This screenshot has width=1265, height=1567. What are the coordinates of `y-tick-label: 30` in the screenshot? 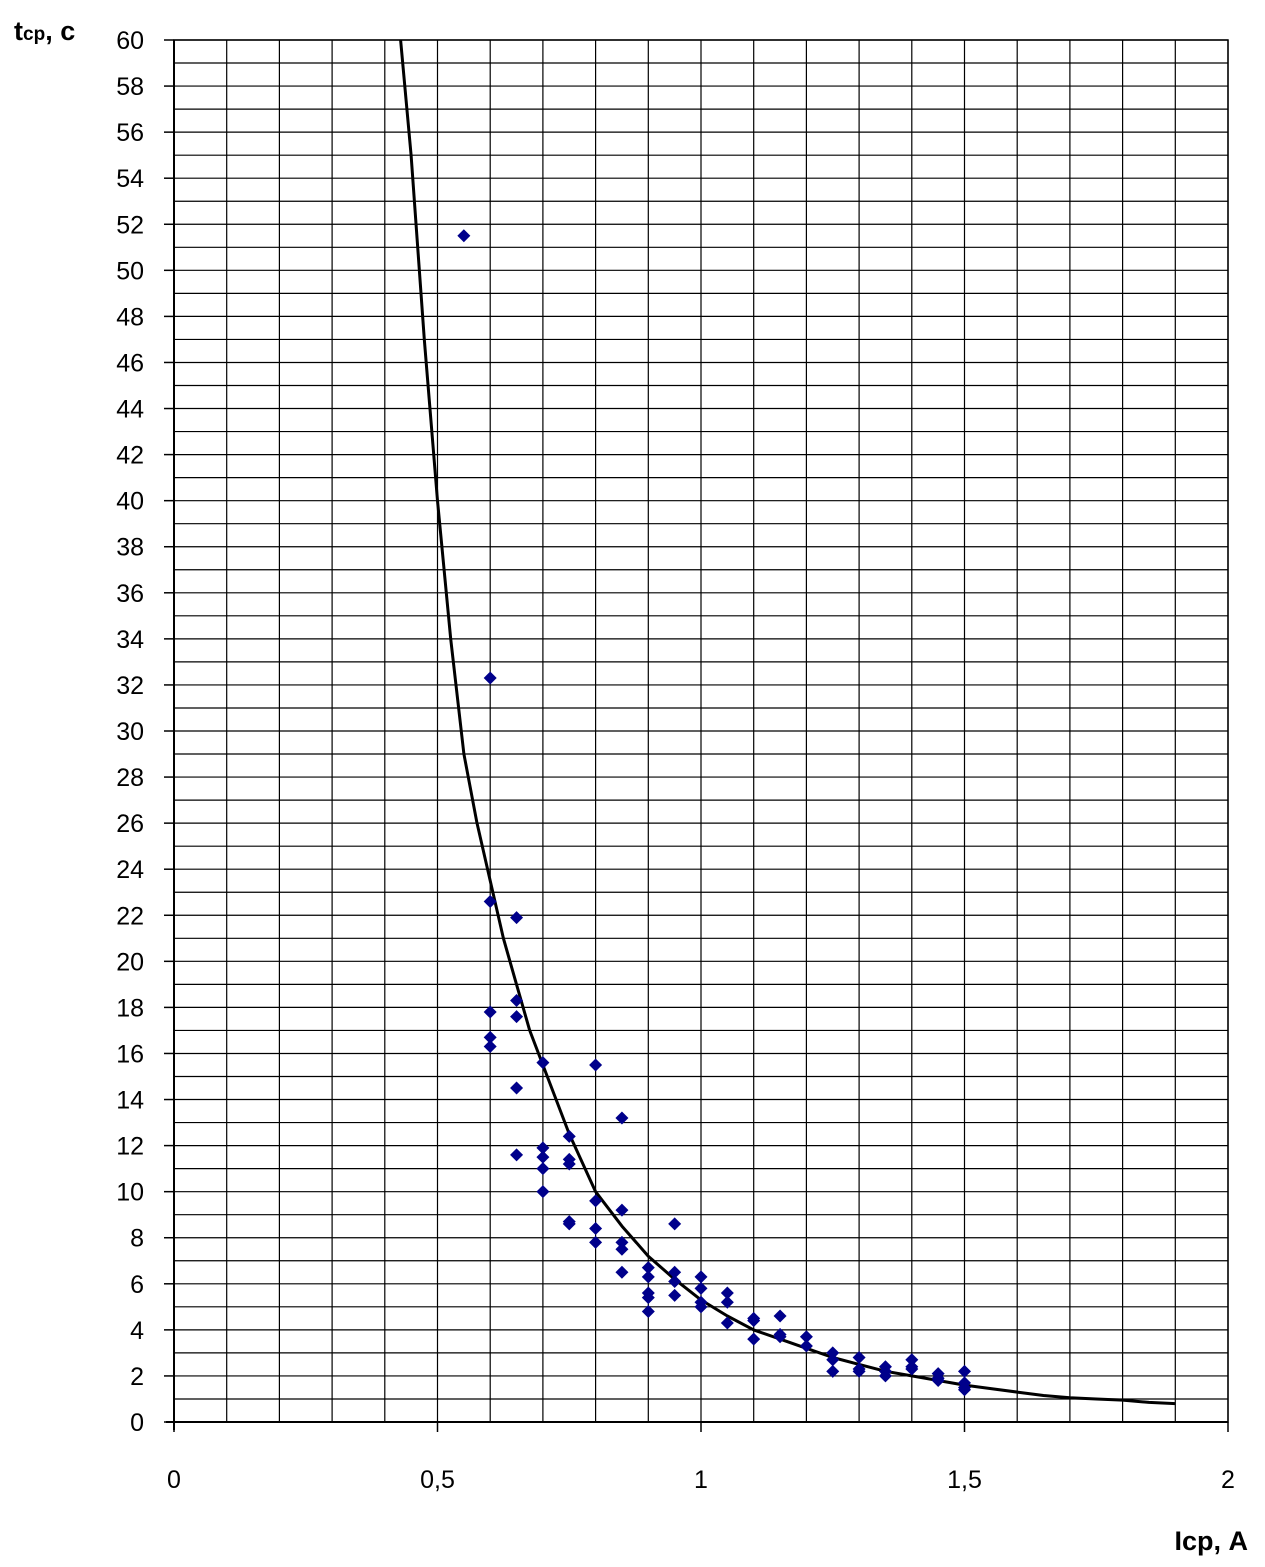 It's located at (130, 732).